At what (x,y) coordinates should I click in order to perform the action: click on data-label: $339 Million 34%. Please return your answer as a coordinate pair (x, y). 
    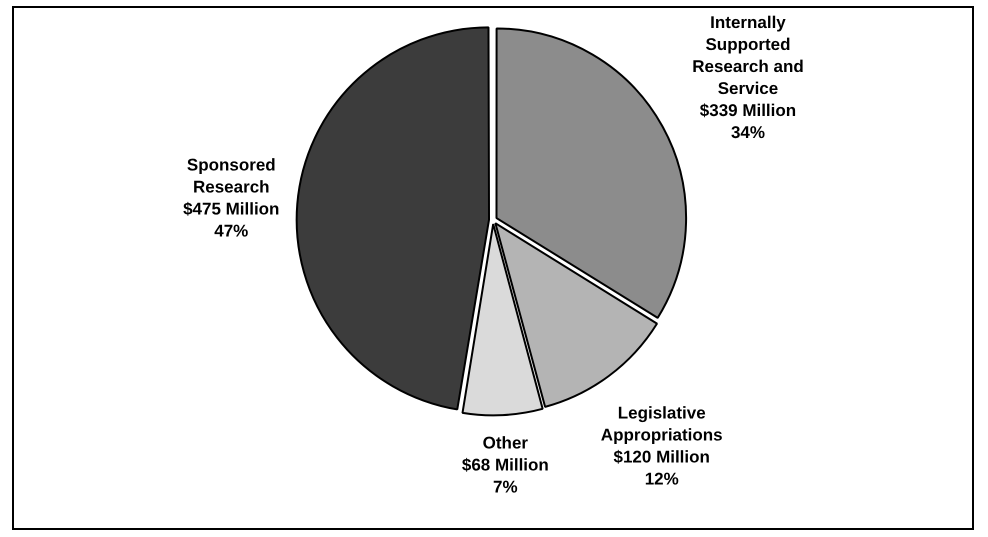
    Looking at the image, I should click on (748, 121).